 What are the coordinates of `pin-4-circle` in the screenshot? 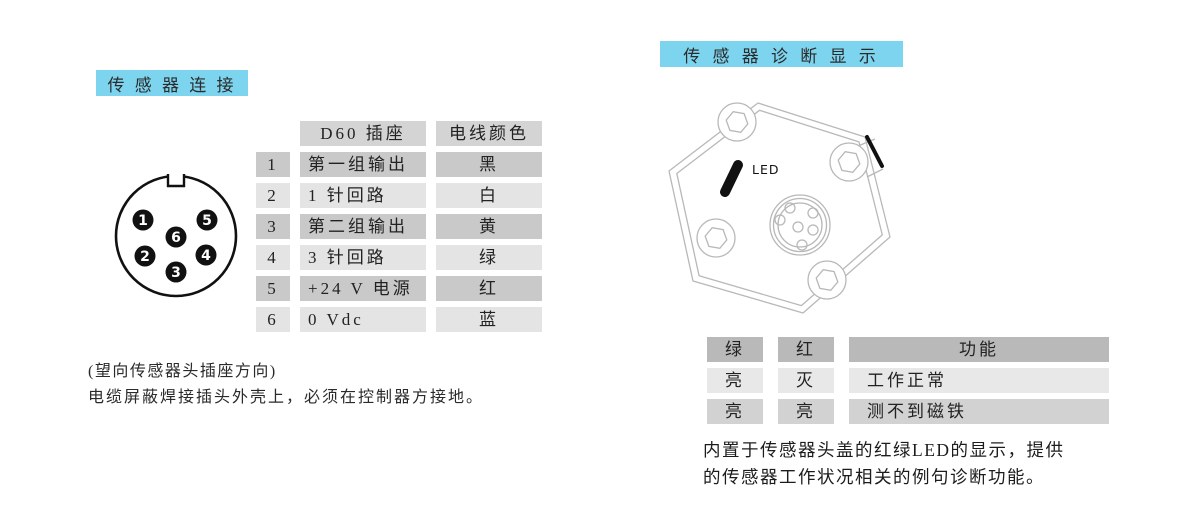 It's located at (206, 255).